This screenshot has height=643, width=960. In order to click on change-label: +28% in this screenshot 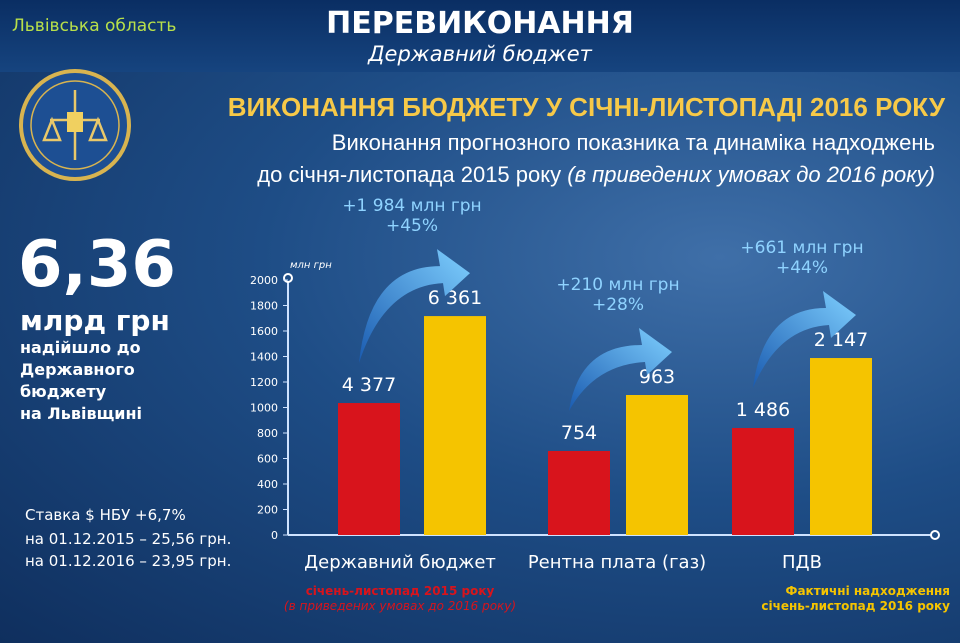, I will do `click(618, 305)`.